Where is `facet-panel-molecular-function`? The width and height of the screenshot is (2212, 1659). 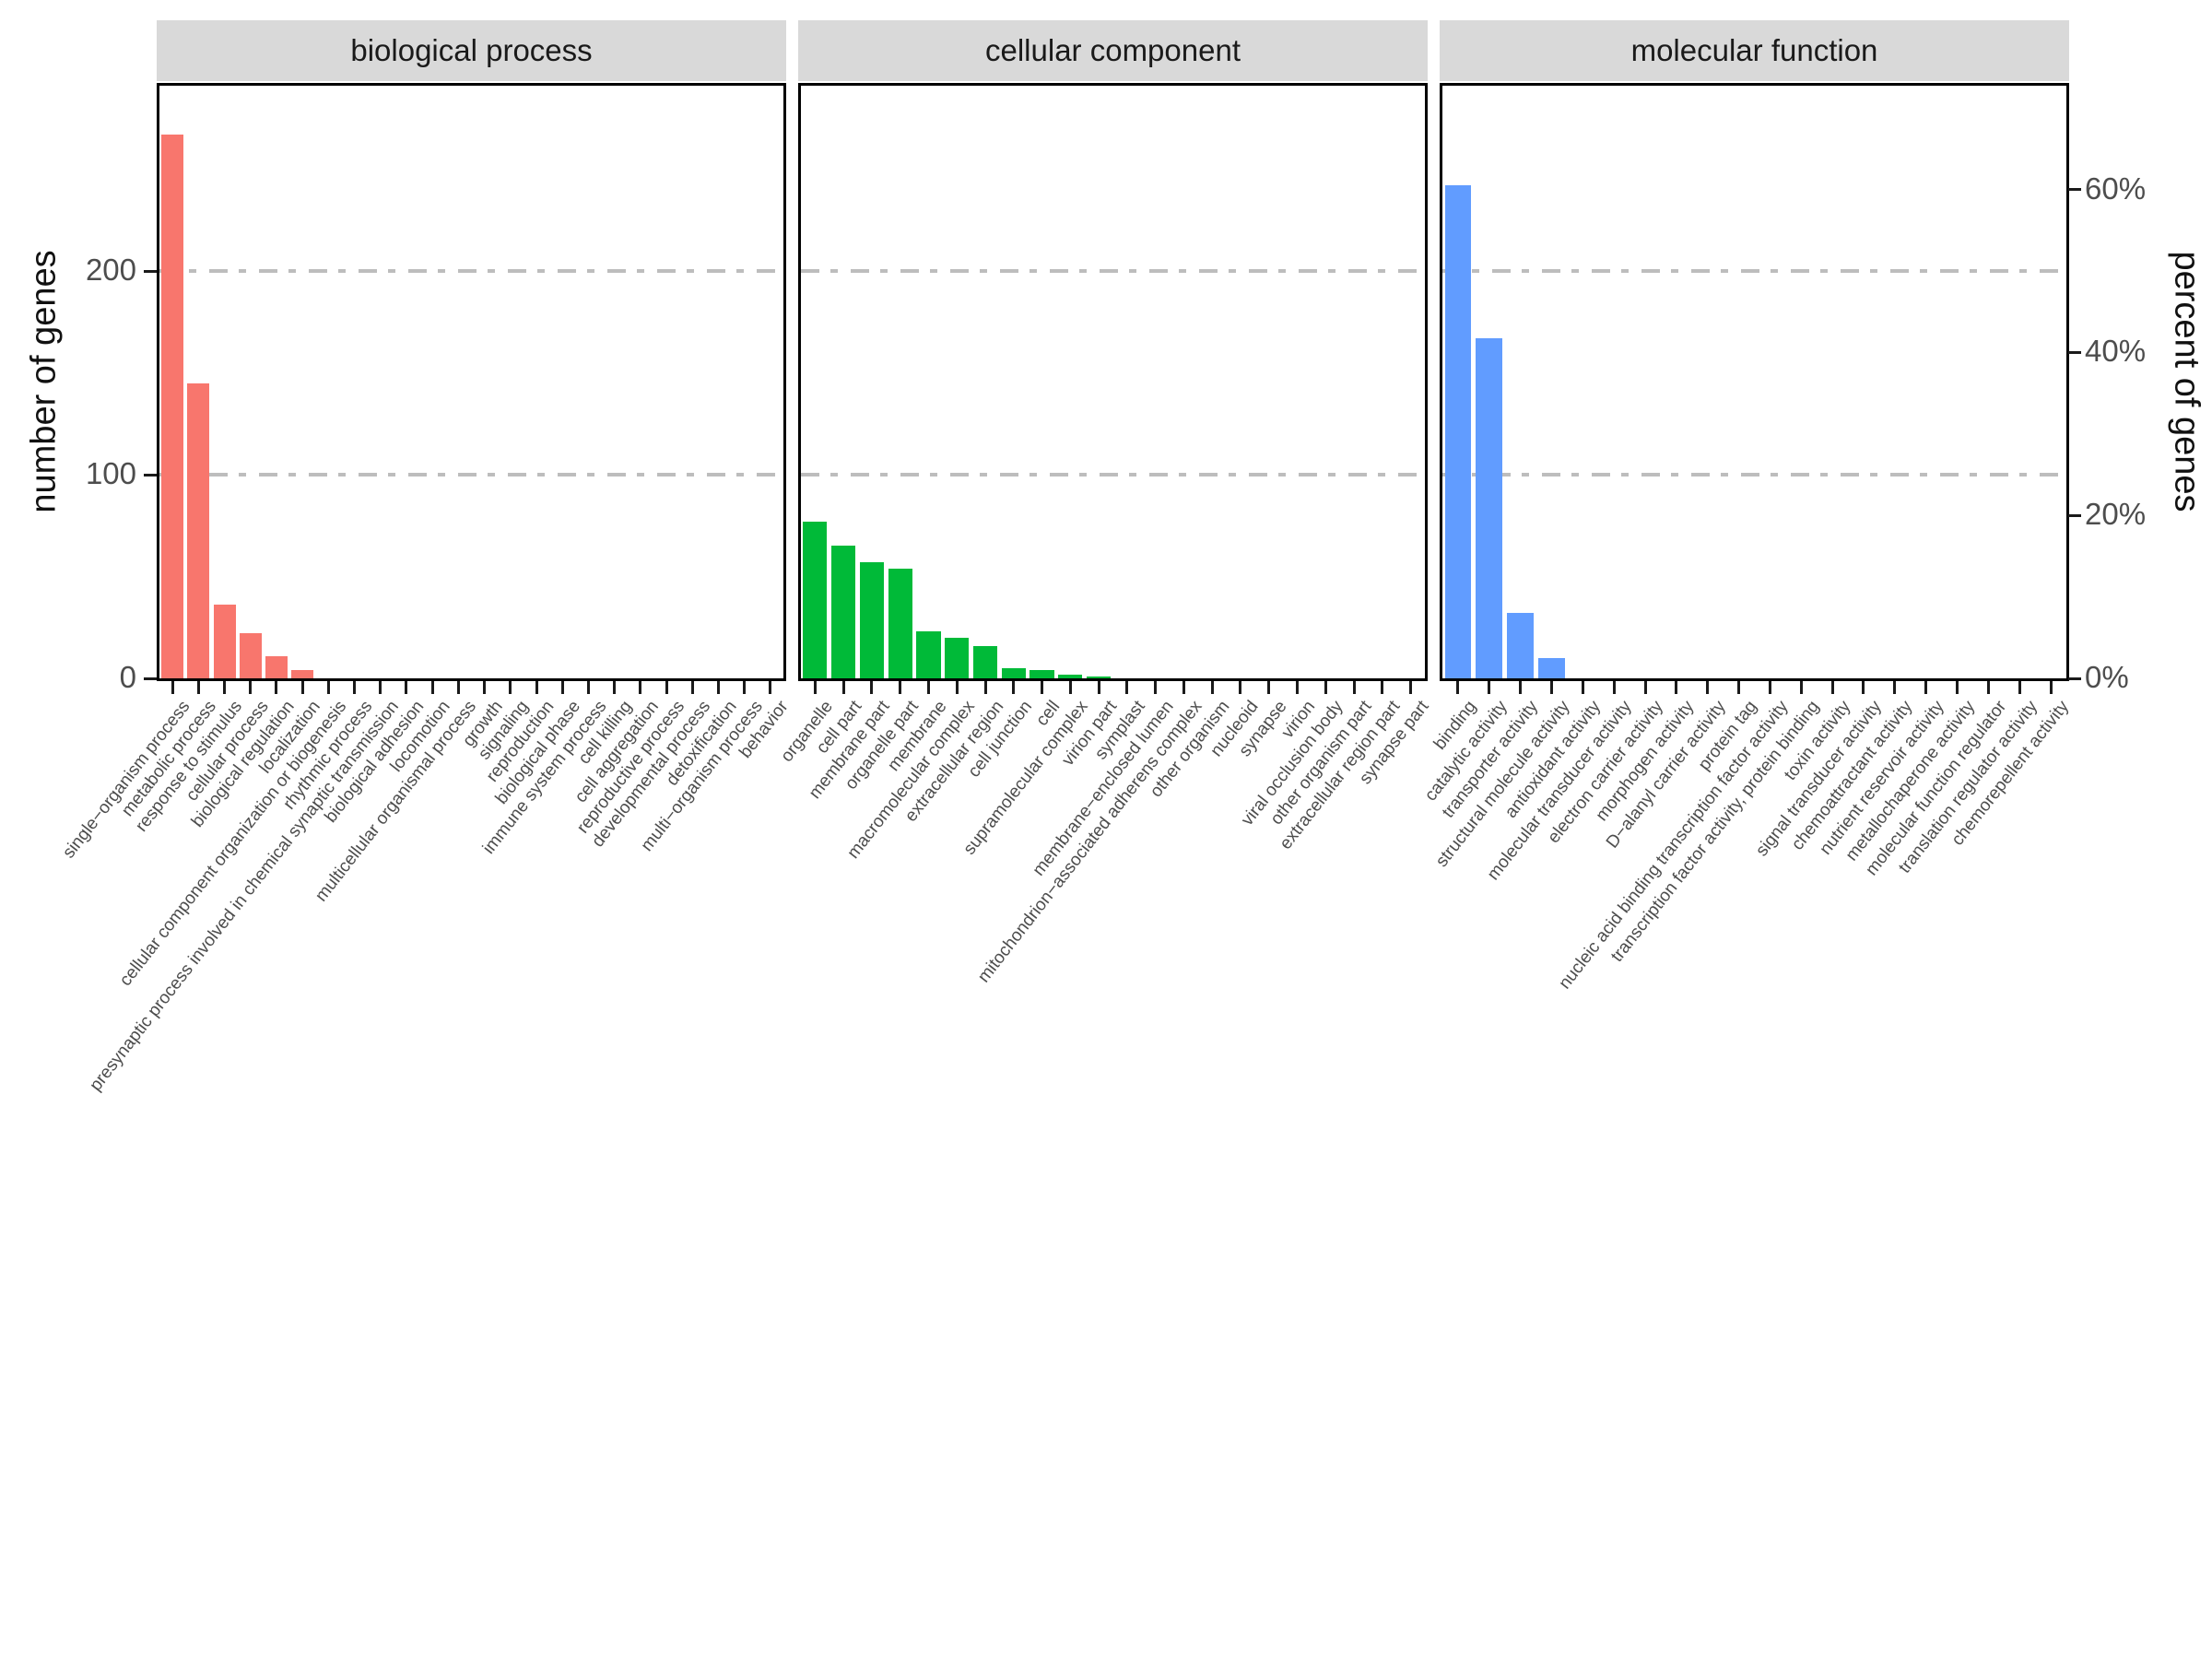 facet-panel-molecular-function is located at coordinates (1754, 382).